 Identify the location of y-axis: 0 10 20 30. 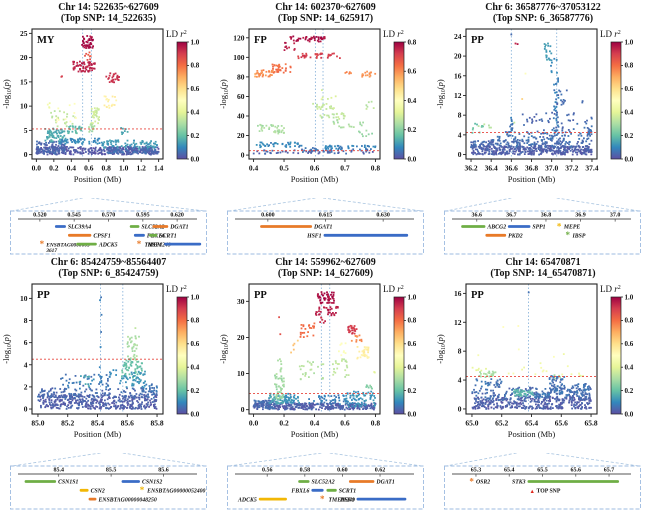
(243, 355).